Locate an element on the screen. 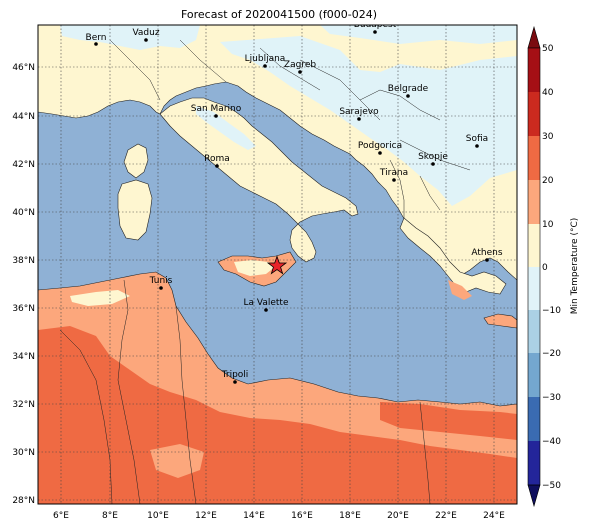 The image size is (592, 529). city-label: Ljubljana is located at coordinates (265, 59).